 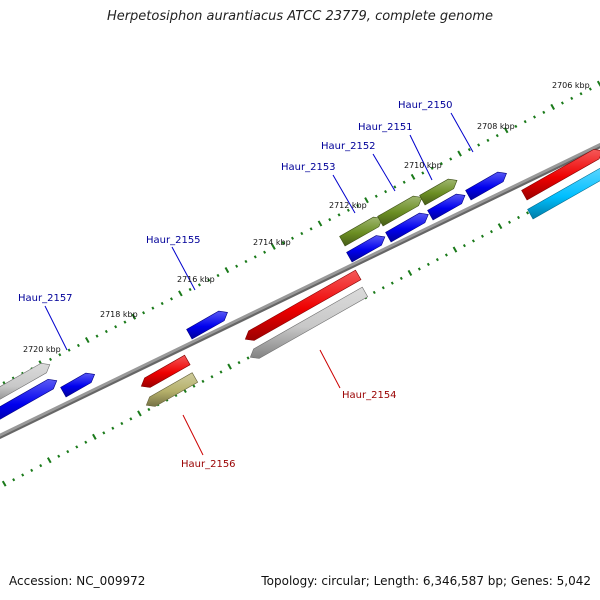 What do you see at coordinates (496, 126) in the screenshot?
I see `ruler-label: 2708 kbp` at bounding box center [496, 126].